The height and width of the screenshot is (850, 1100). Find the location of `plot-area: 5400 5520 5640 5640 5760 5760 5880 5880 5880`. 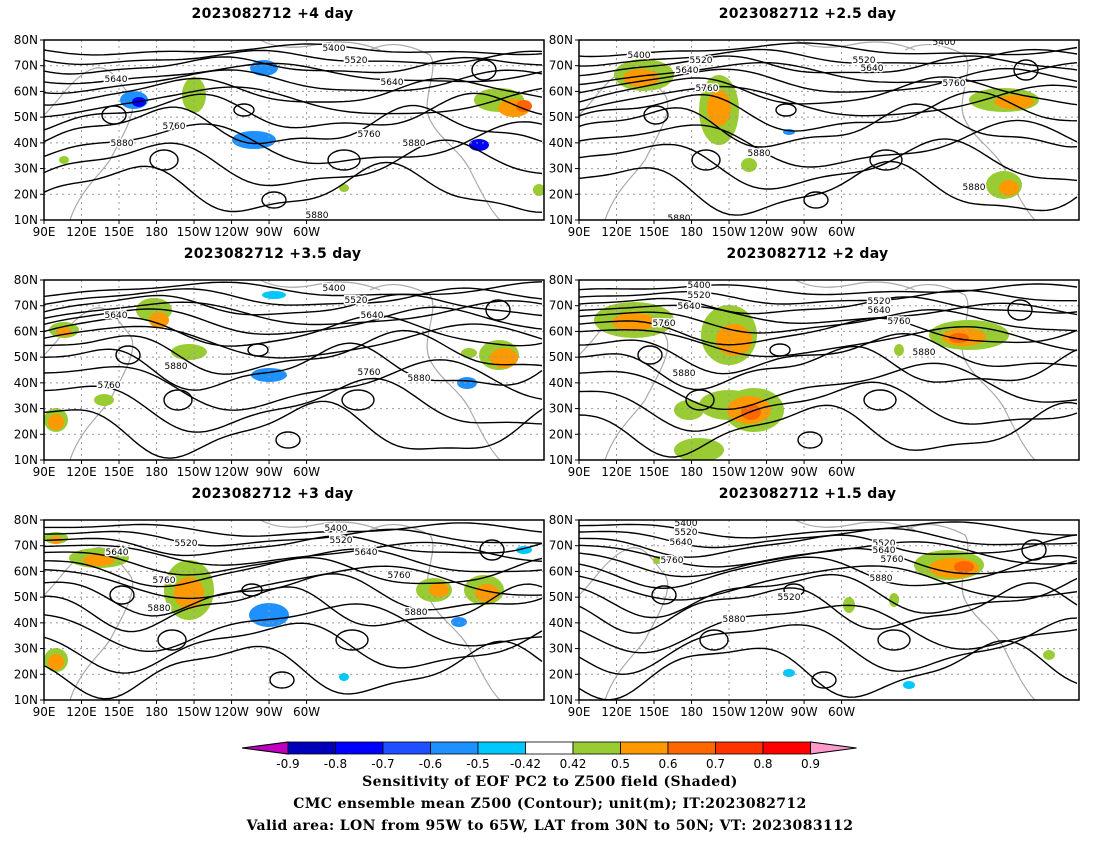

plot-area: 5400 5520 5640 5640 5760 5760 5880 5880 5880 is located at coordinates (294, 130).